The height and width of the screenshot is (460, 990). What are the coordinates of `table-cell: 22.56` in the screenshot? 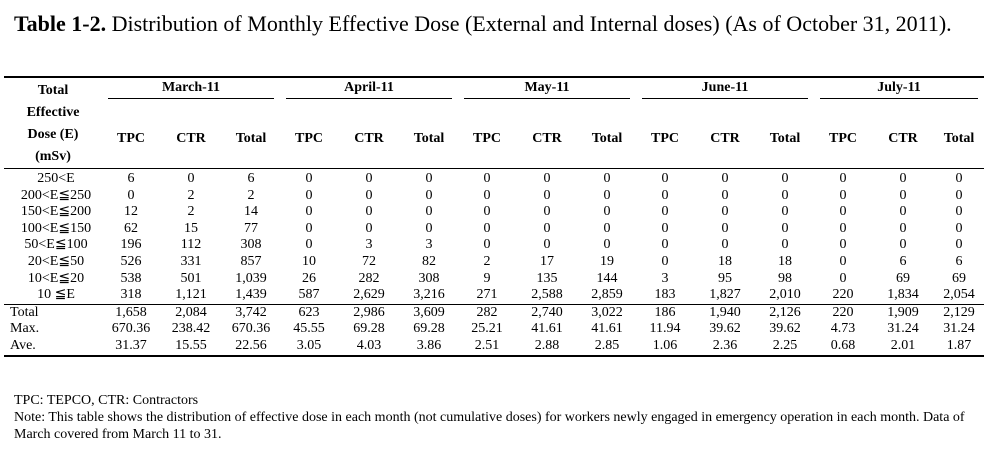 It's located at (251, 347).